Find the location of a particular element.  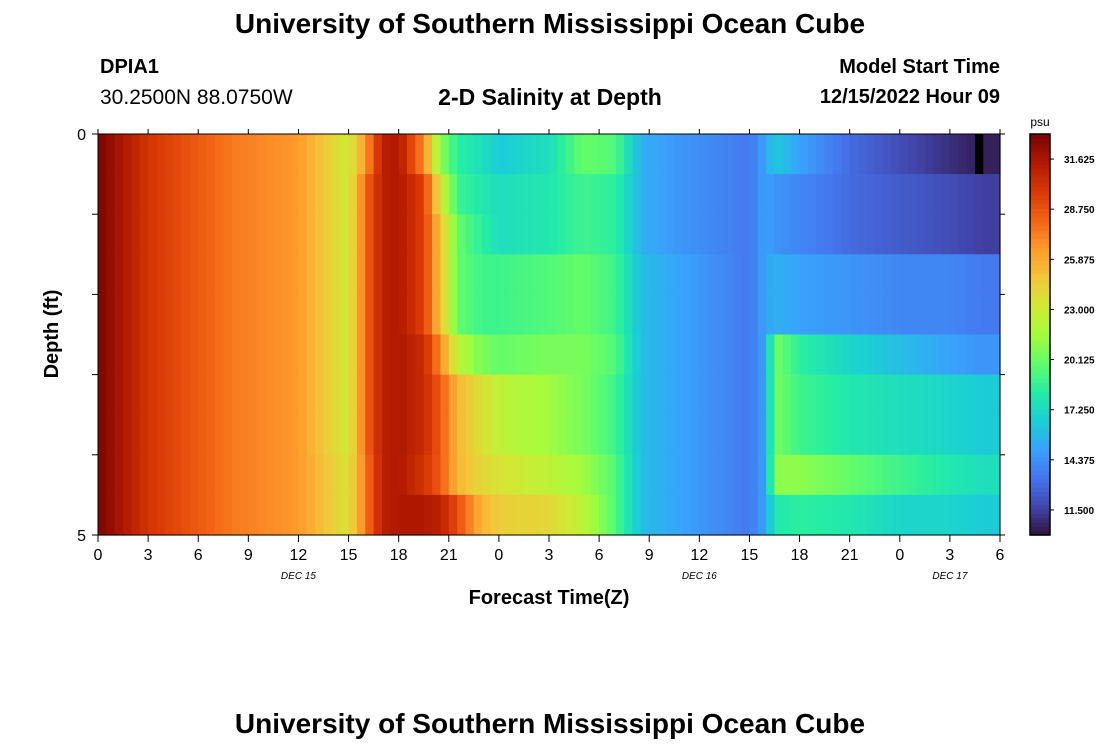

x-tick-label: 15 is located at coordinates (349, 555).